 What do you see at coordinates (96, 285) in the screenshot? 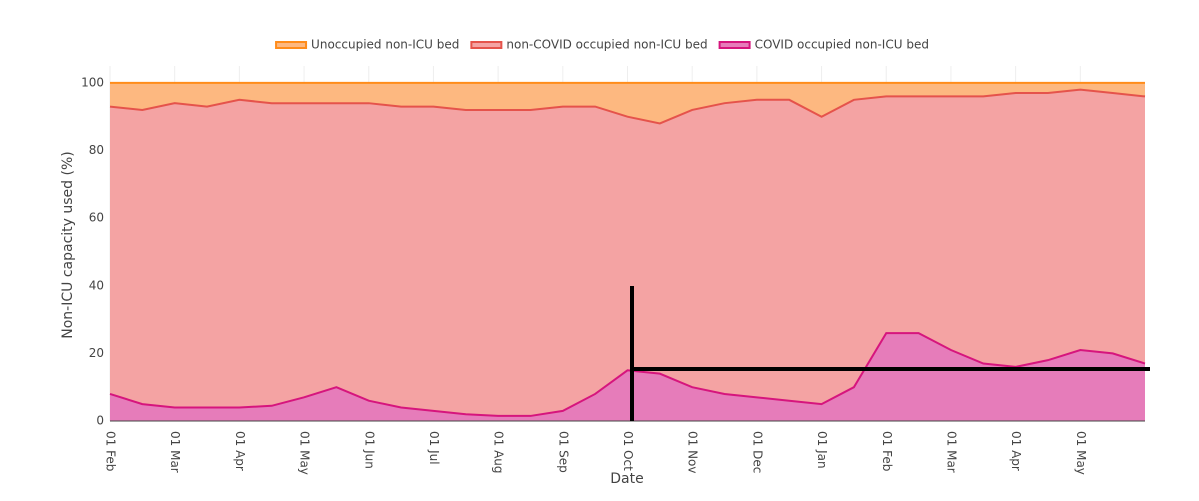
I see `y-tick-label: 40` at bounding box center [96, 285].